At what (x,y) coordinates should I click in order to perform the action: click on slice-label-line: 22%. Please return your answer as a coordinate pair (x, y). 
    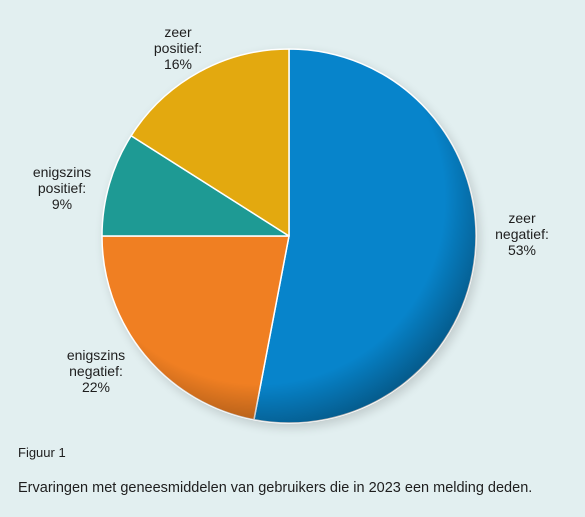
    Looking at the image, I should click on (96, 387).